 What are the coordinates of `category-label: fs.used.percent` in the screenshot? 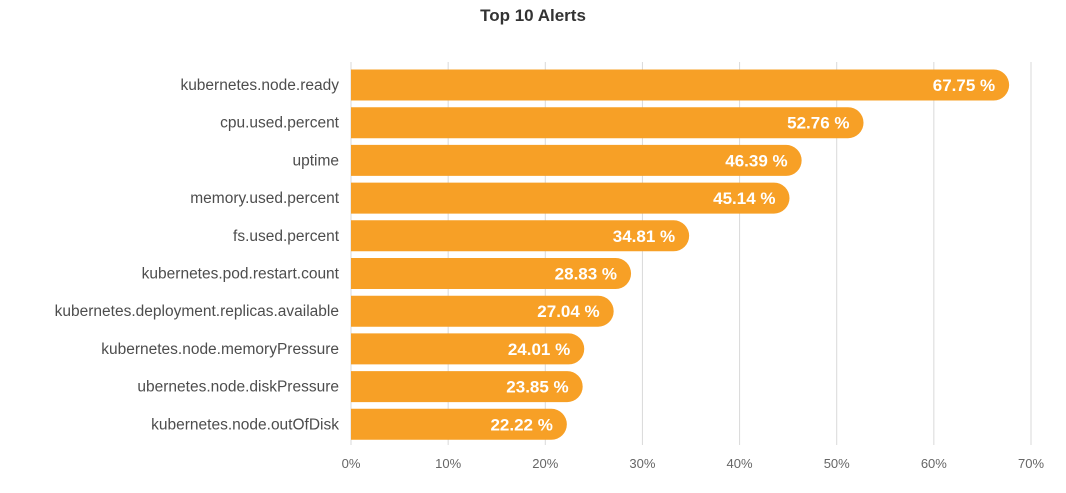 It's located at (286, 236).